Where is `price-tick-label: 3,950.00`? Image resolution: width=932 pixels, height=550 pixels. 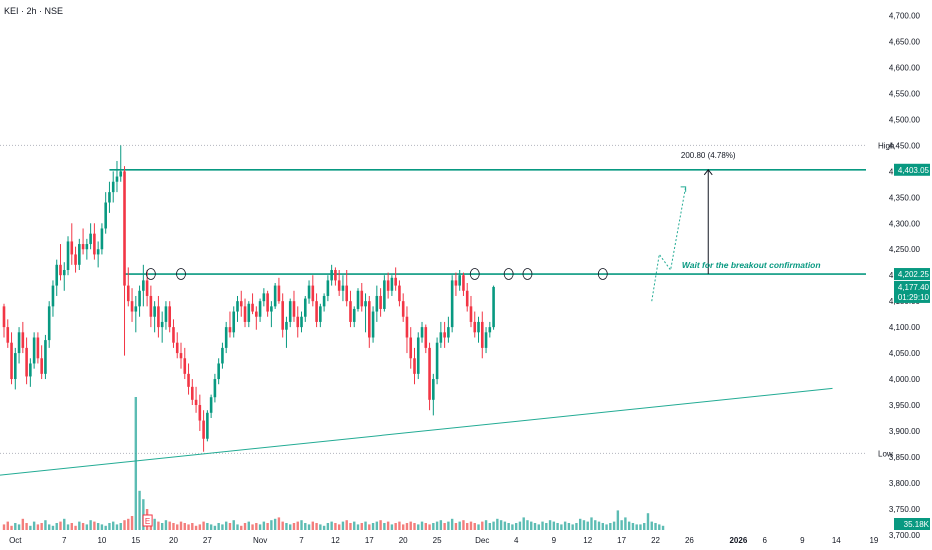 price-tick-label: 3,950.00 is located at coordinates (905, 405).